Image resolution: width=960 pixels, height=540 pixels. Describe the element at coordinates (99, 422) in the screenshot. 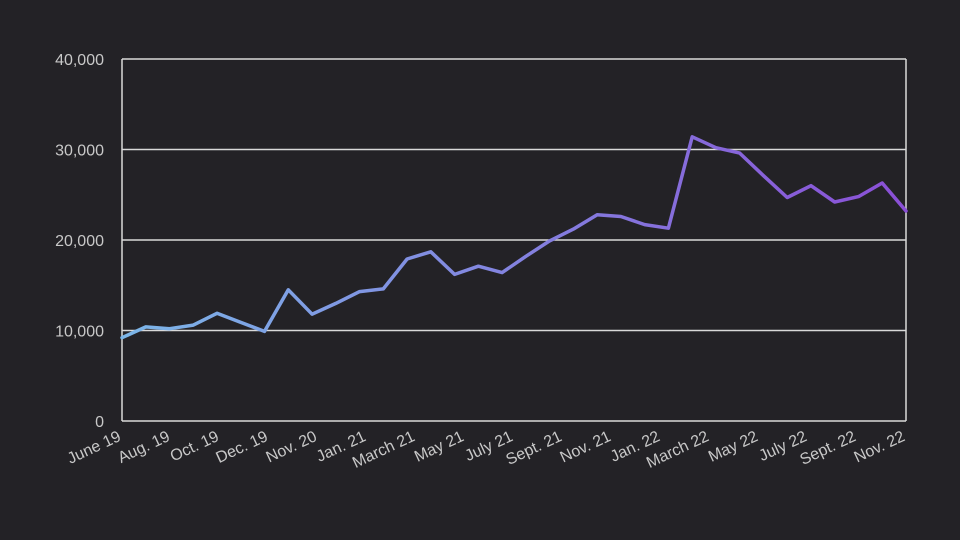

I see `y-tick-label: 0` at that location.